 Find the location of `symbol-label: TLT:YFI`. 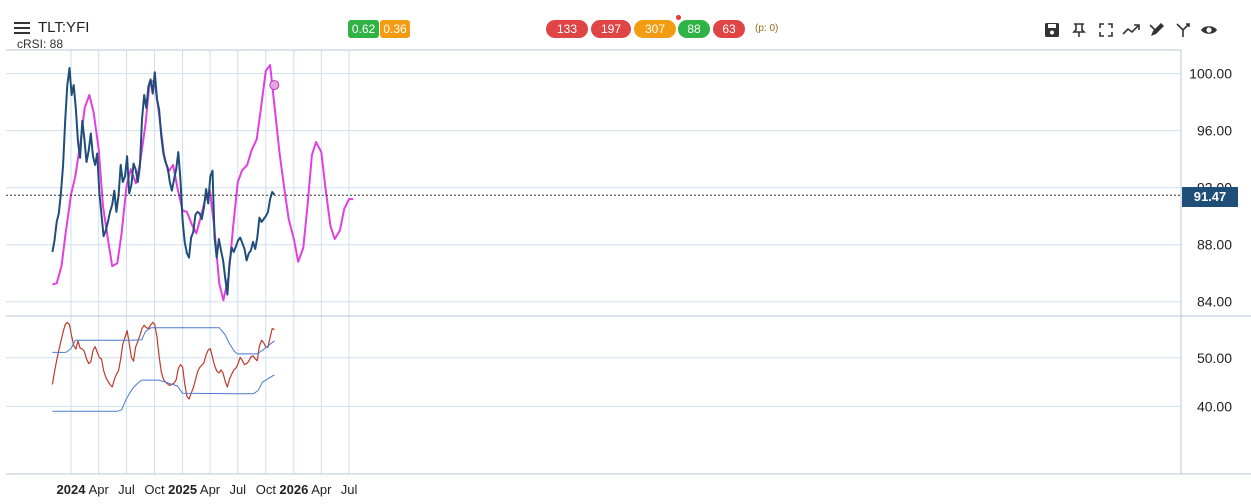

symbol-label: TLT:YFI is located at coordinates (64, 27).